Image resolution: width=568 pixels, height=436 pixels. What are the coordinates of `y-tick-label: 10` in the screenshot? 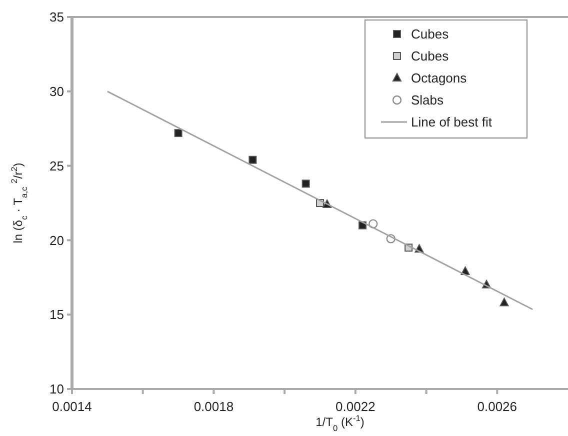 It's located at (57, 389).